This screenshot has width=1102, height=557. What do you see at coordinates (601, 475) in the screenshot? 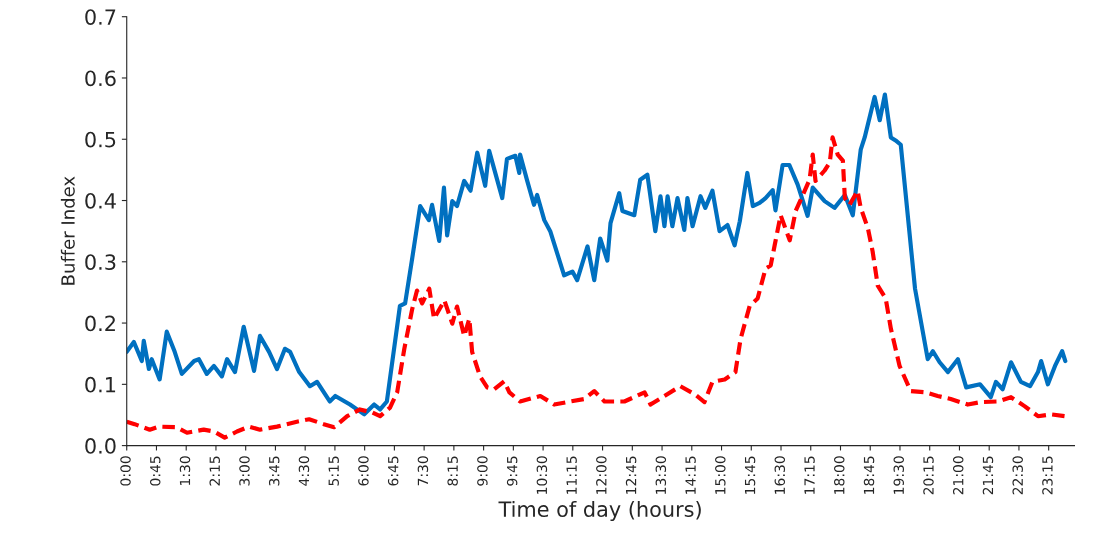
I see `x-tick-label: 12:00` at bounding box center [601, 475].